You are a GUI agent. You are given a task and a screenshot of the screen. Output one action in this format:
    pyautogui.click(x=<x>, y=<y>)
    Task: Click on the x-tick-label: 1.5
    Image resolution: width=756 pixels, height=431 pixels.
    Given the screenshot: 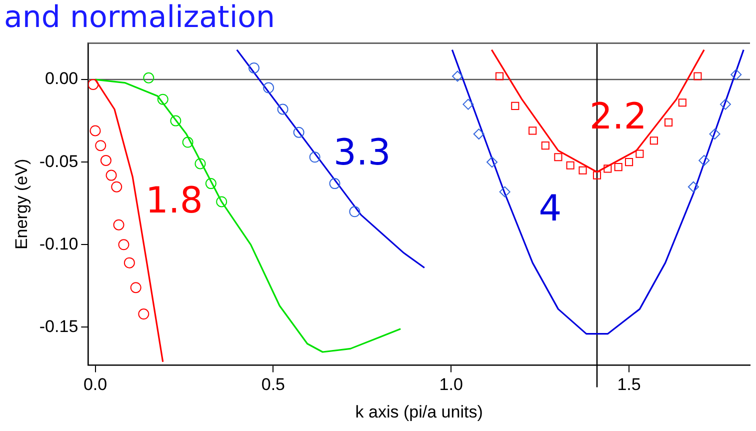 What is the action you would take?
    pyautogui.click(x=629, y=384)
    